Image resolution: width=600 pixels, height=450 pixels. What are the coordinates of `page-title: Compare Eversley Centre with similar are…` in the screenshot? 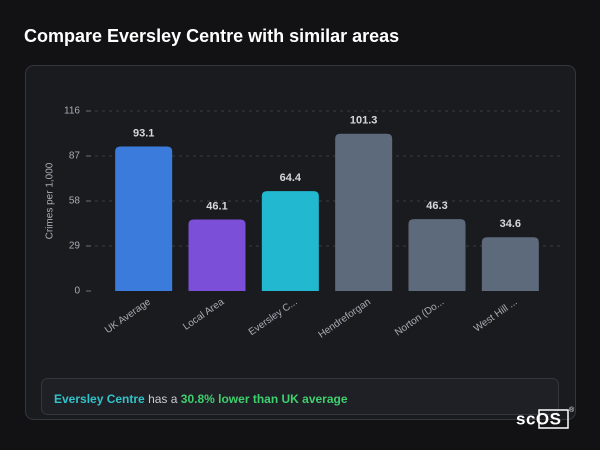 It's located at (211, 36).